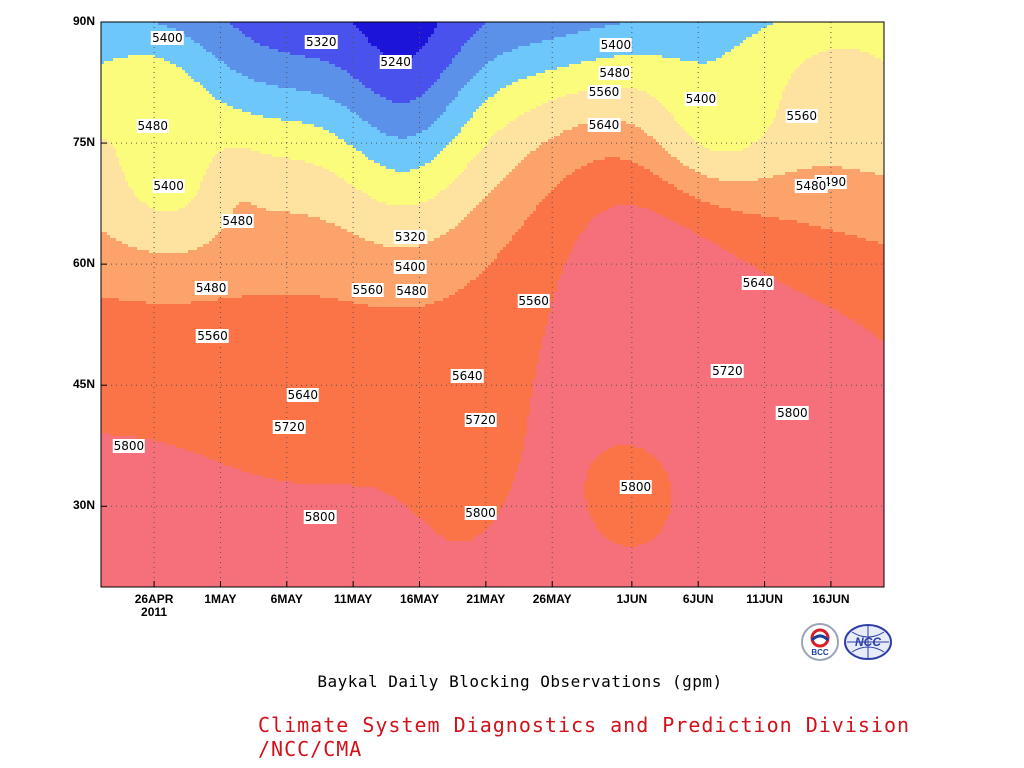 Image resolution: width=1024 pixels, height=768 pixels. Describe the element at coordinates (70, 505) in the screenshot. I see `y-tick-label: 30N` at that location.